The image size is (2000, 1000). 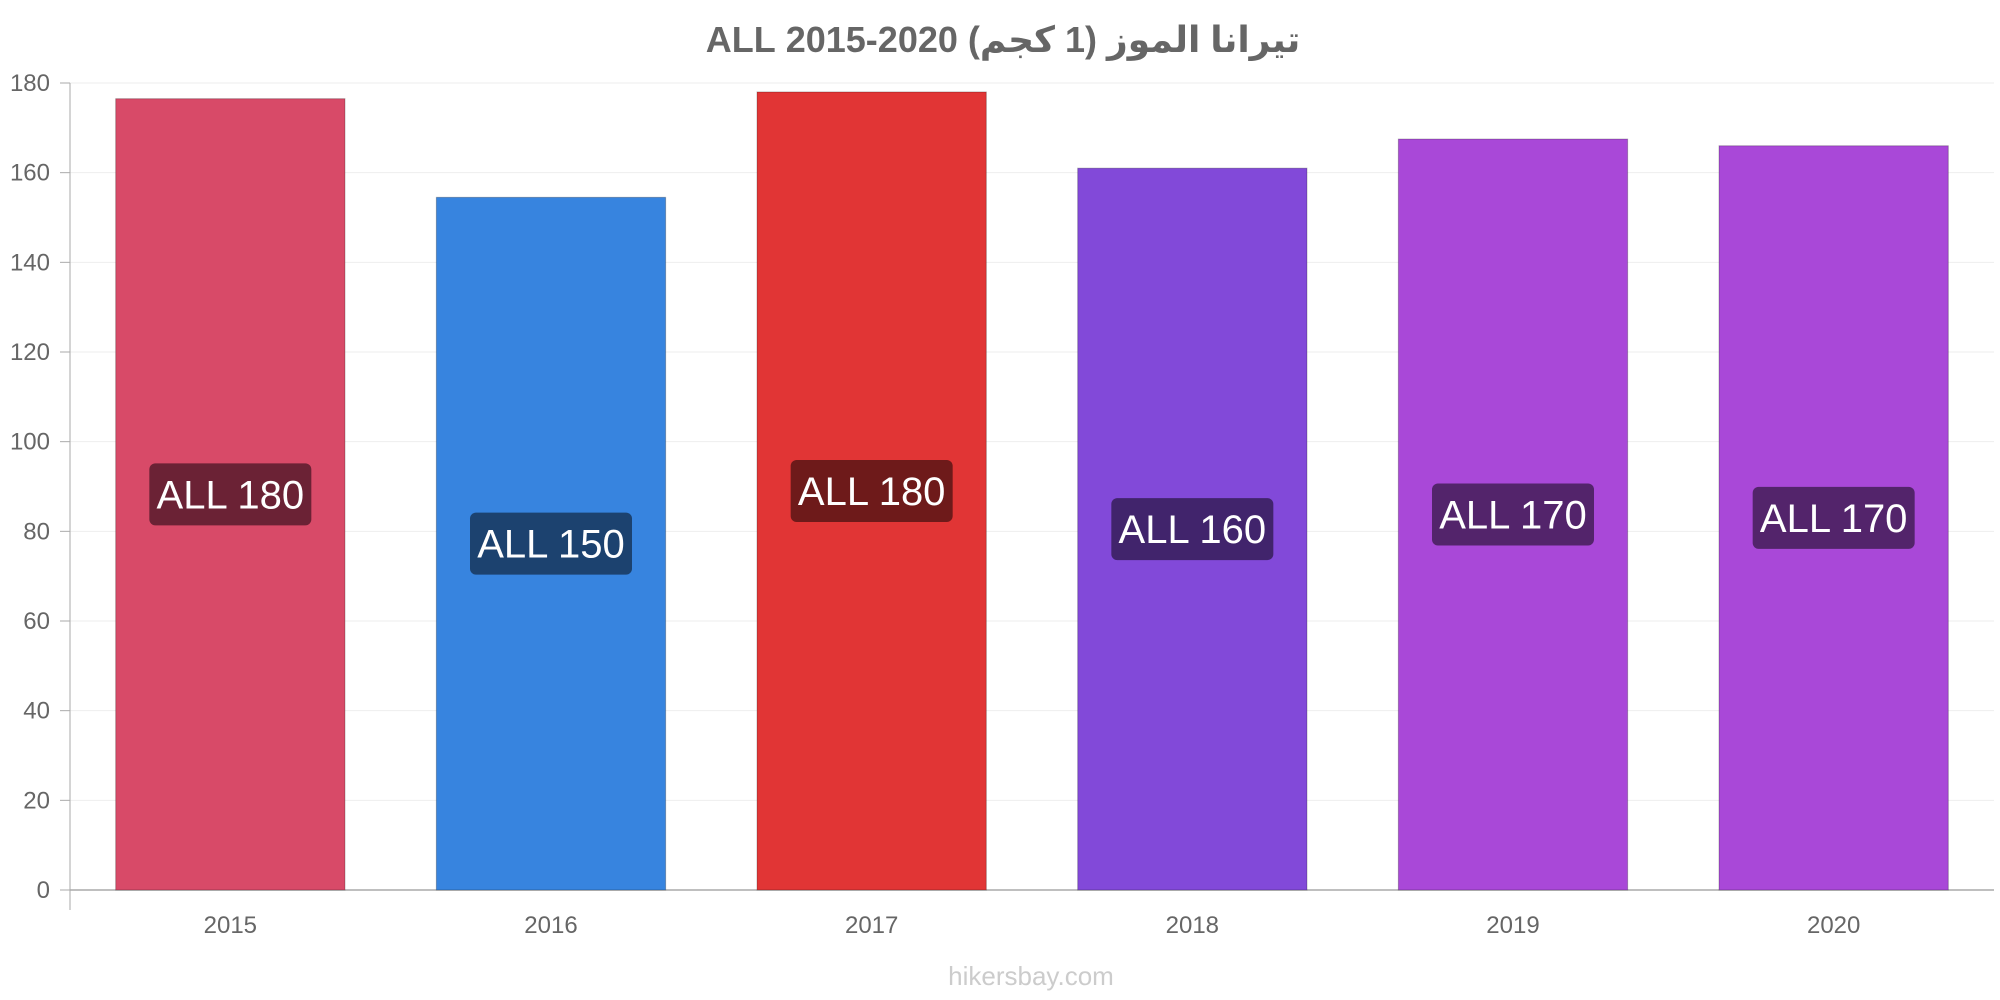 I want to click on y-tick-label: 80, so click(x=36, y=531).